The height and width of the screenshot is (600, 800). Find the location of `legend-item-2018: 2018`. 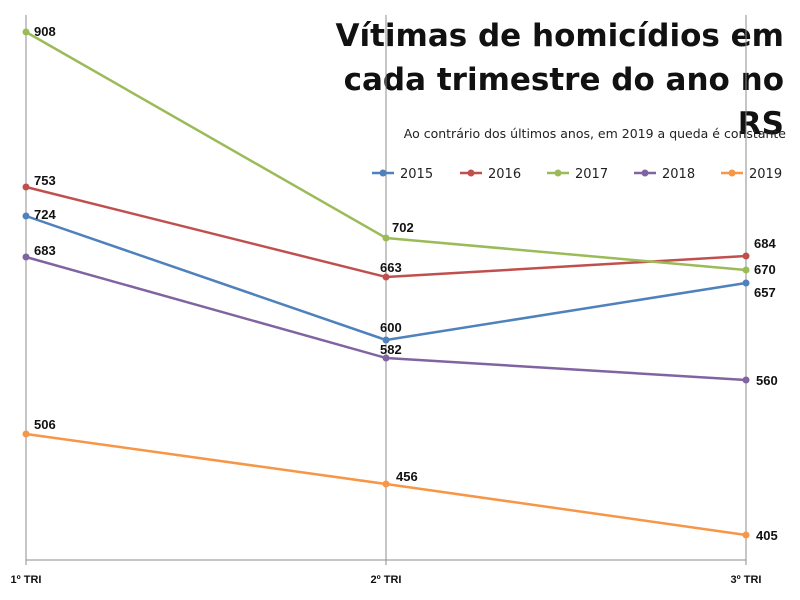

legend-item-2018: 2018 is located at coordinates (664, 174).